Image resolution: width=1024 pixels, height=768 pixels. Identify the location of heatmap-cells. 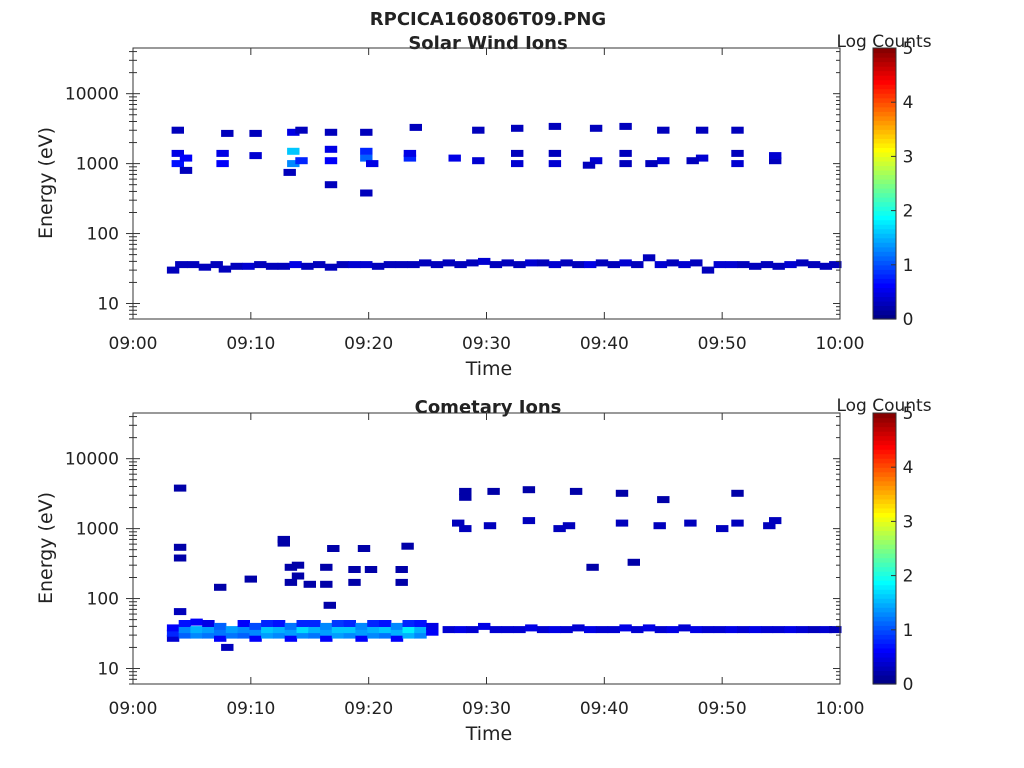
(504, 198).